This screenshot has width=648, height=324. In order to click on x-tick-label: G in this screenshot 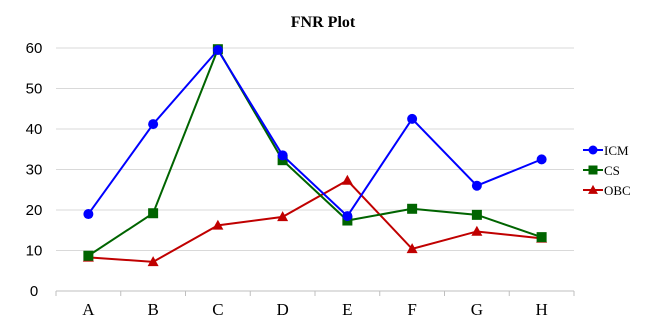, I will do `click(477, 309)`.